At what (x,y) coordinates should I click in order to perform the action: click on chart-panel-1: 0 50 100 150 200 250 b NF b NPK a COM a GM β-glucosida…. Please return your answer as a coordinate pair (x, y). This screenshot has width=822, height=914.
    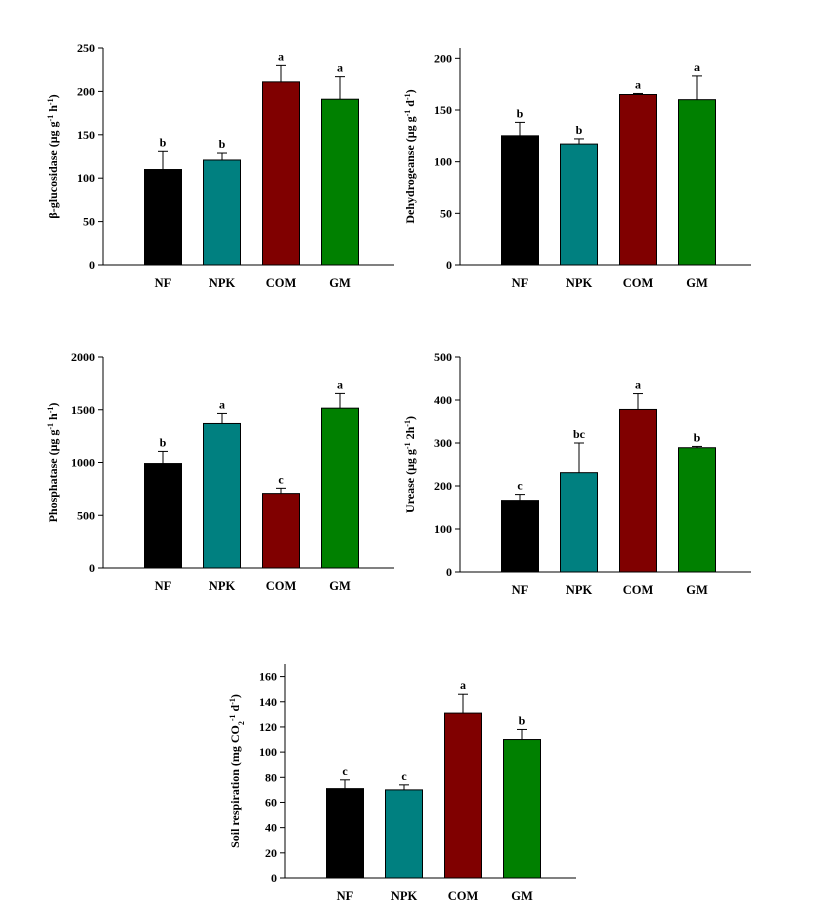
    Looking at the image, I should click on (220, 165).